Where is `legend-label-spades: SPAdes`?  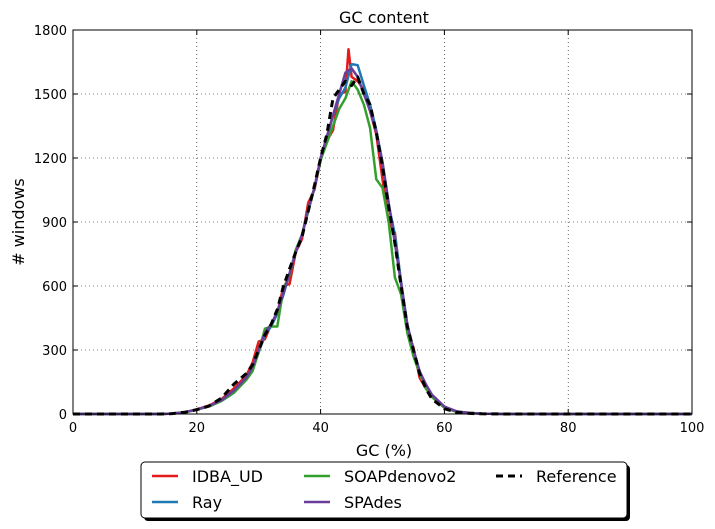 legend-label-spades: SPAdes is located at coordinates (373, 502).